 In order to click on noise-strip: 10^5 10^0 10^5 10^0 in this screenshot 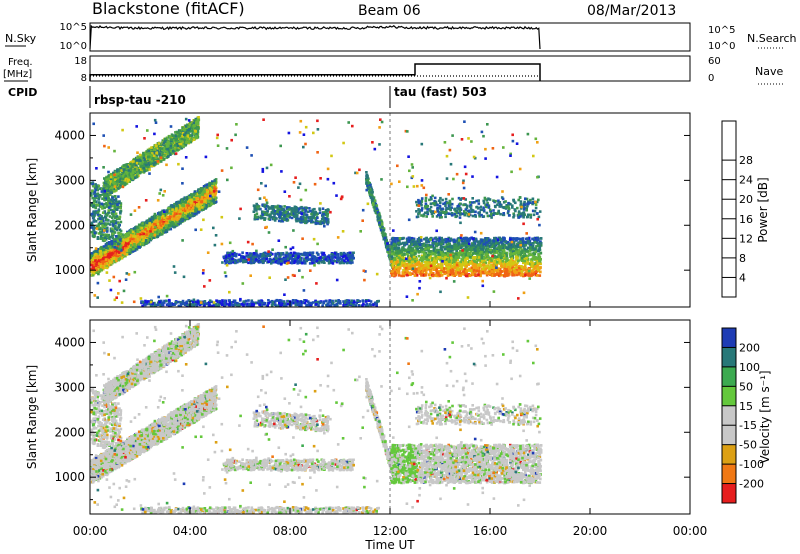, I will do `click(398, 37)`.